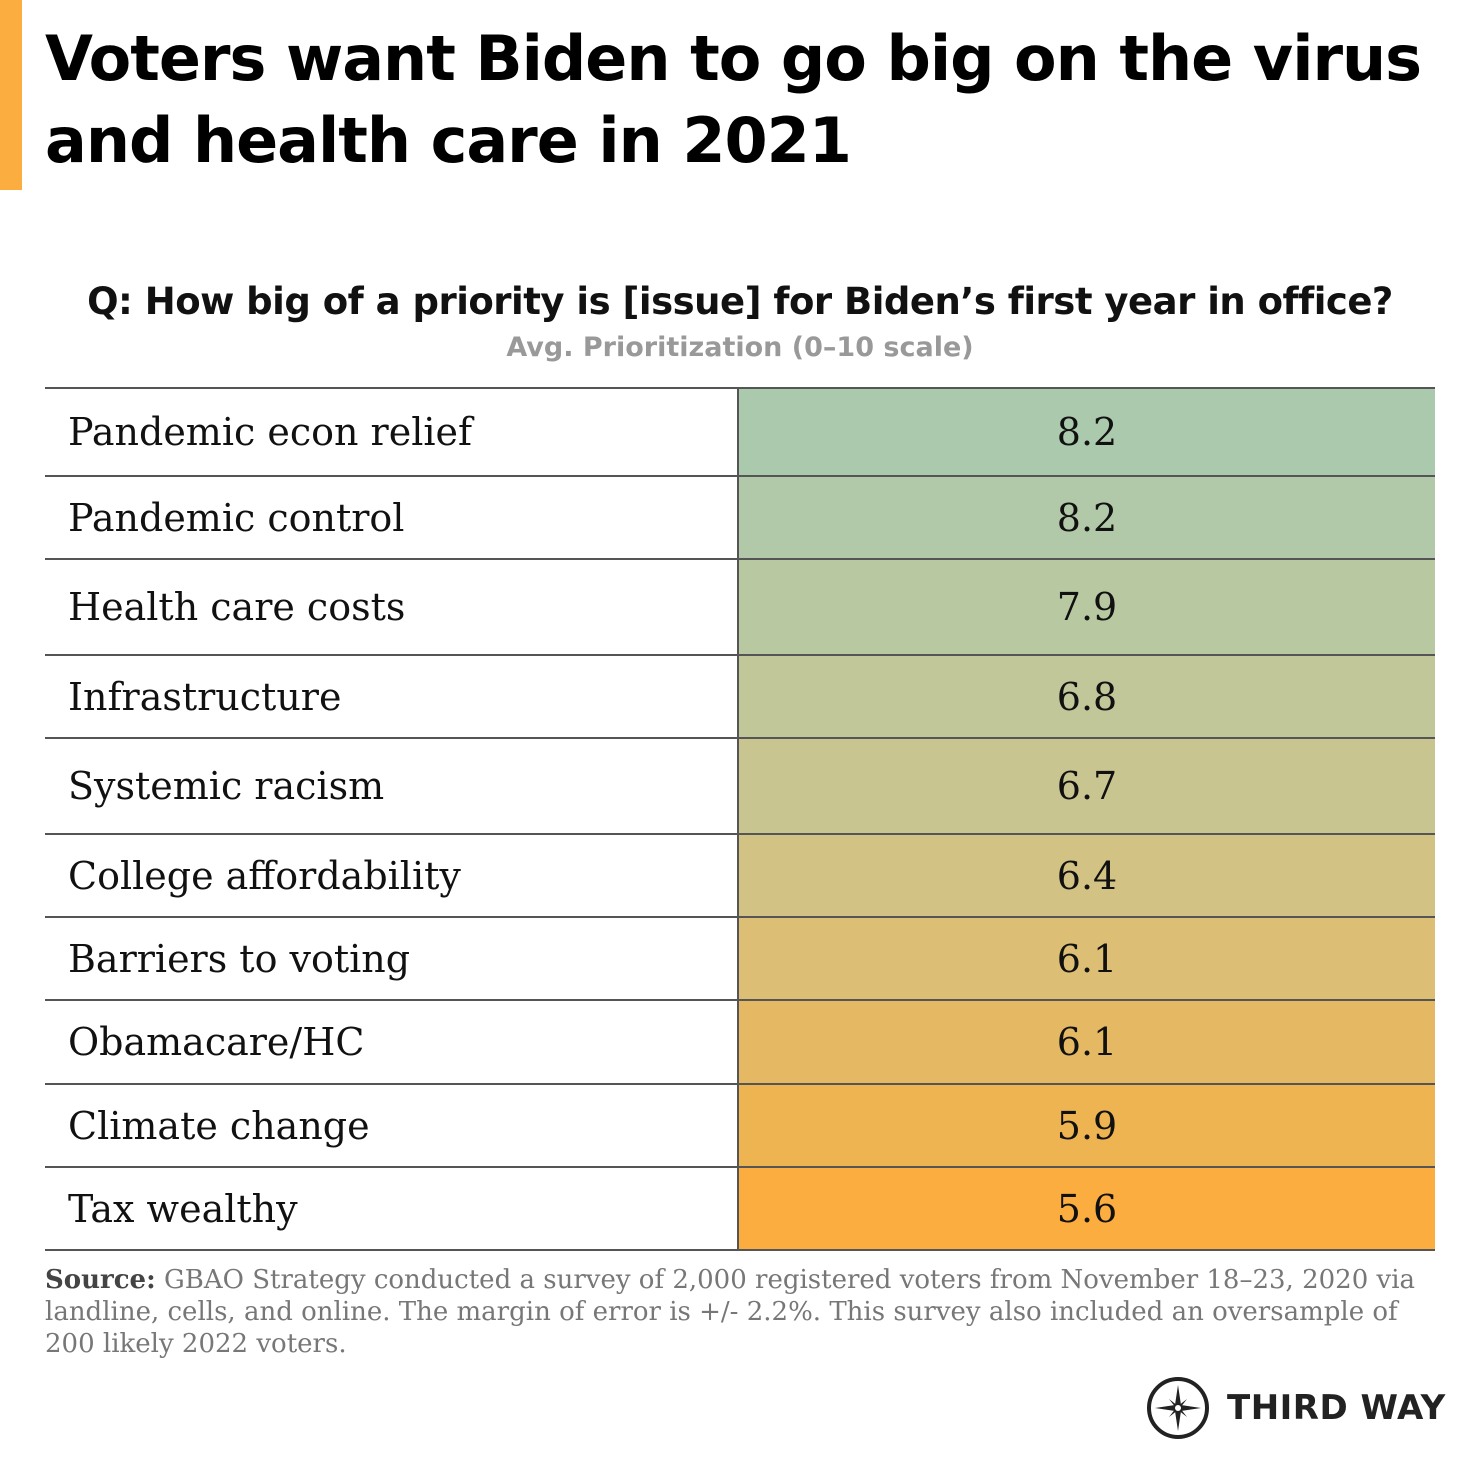 This screenshot has width=1480, height=1463. Describe the element at coordinates (1087, 607) in the screenshot. I see `row-value: 7.9` at that location.